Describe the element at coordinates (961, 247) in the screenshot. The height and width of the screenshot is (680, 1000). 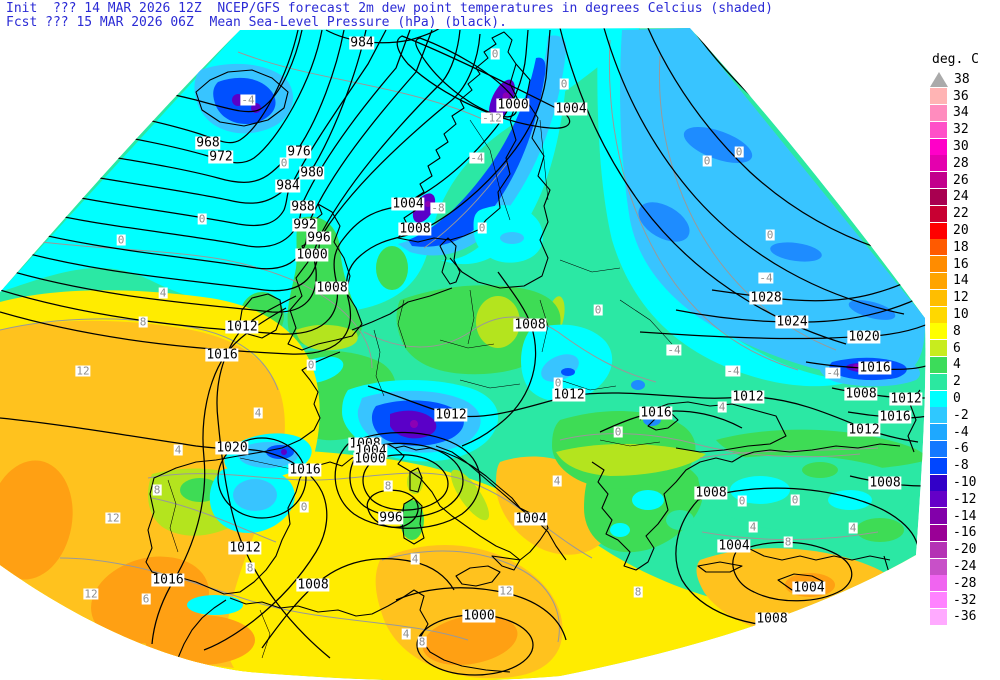
I see `legend-value: 18` at that location.